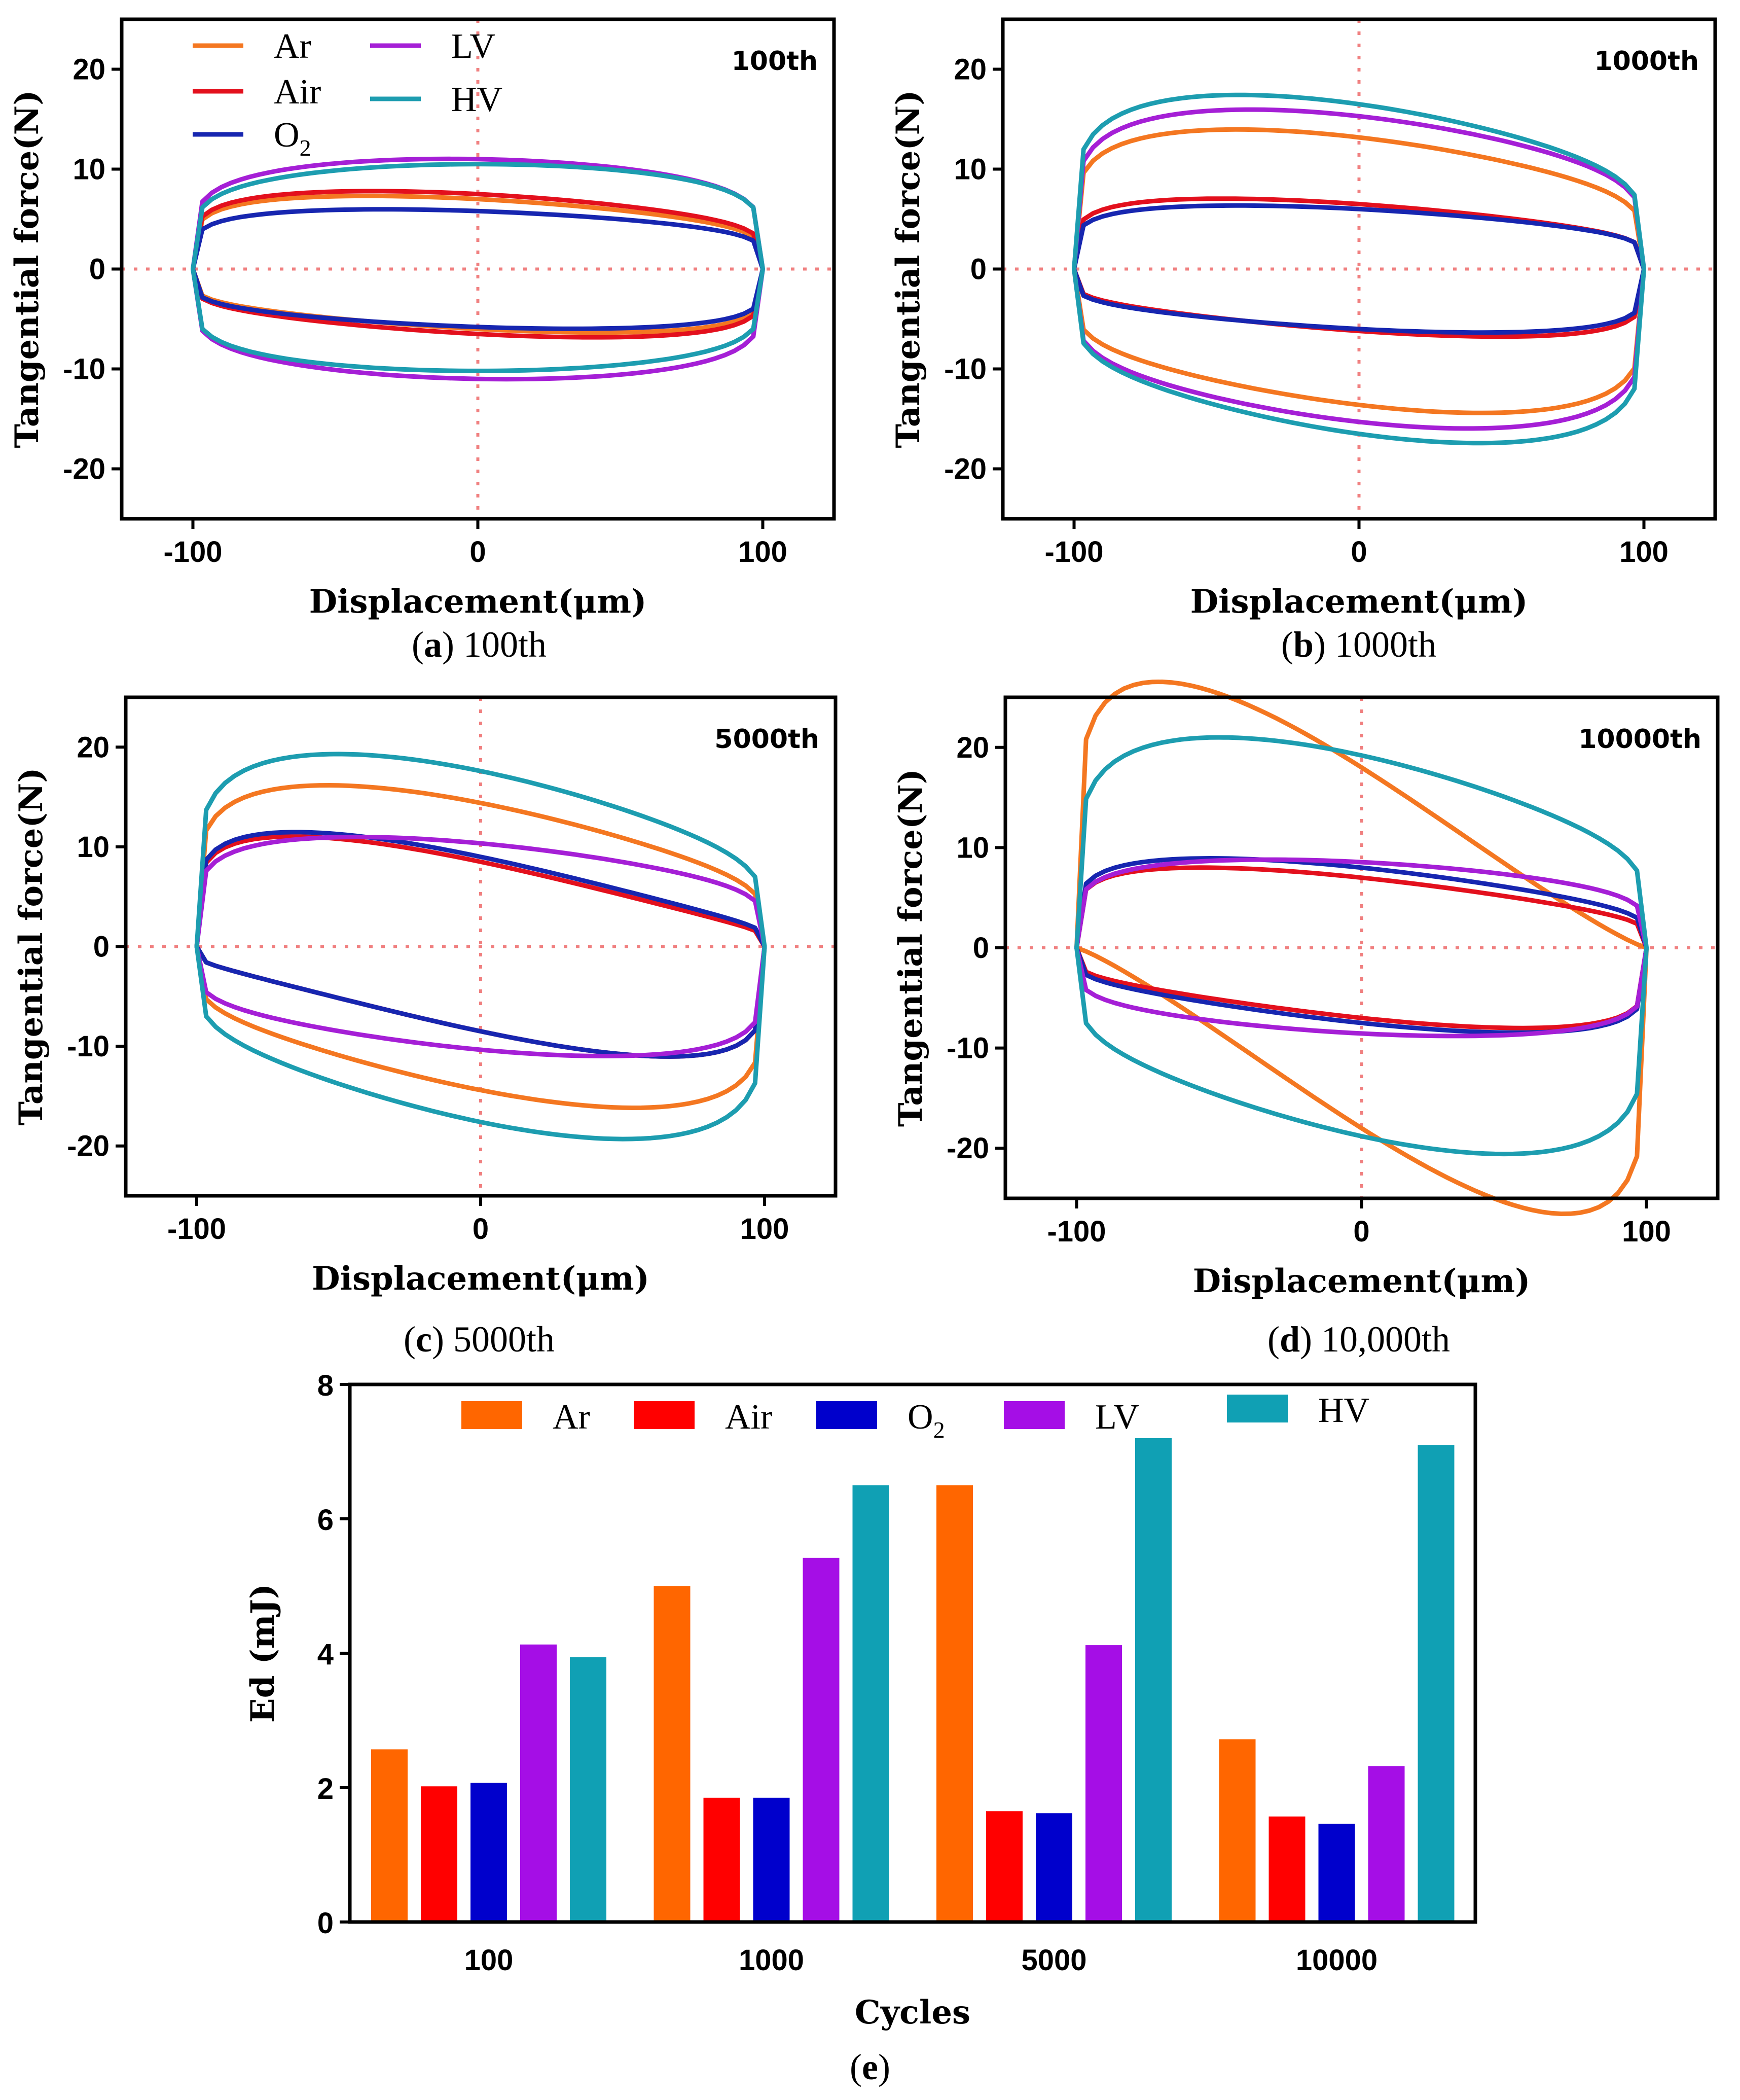 Image resolution: width=1740 pixels, height=2100 pixels. I want to click on legend-label-o2: O2, so click(292, 138).